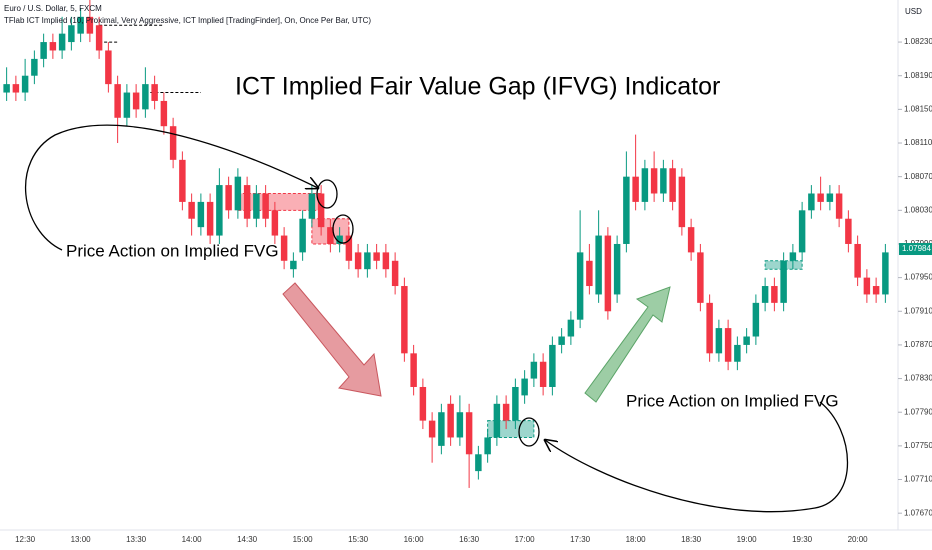 Image resolution: width=932 pixels, height=550 pixels. Describe the element at coordinates (918, 176) in the screenshot. I see `y-tick-label: 1.08070` at that location.